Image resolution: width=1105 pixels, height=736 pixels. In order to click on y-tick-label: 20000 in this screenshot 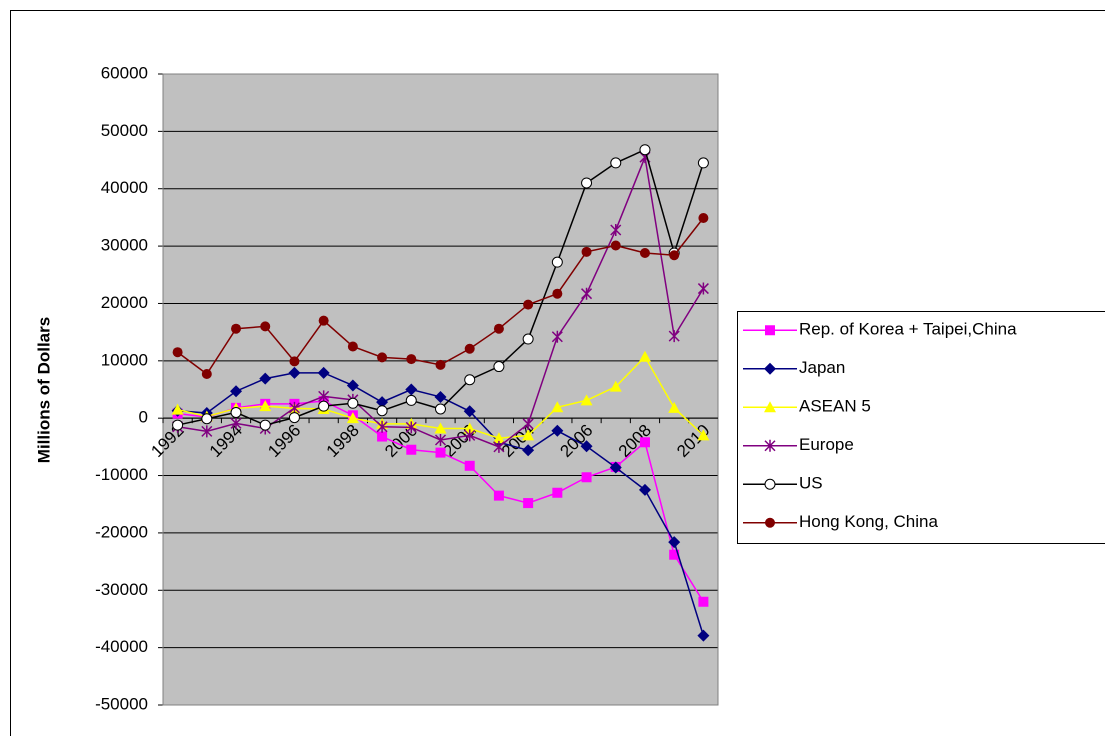, I will do `click(124, 302)`.